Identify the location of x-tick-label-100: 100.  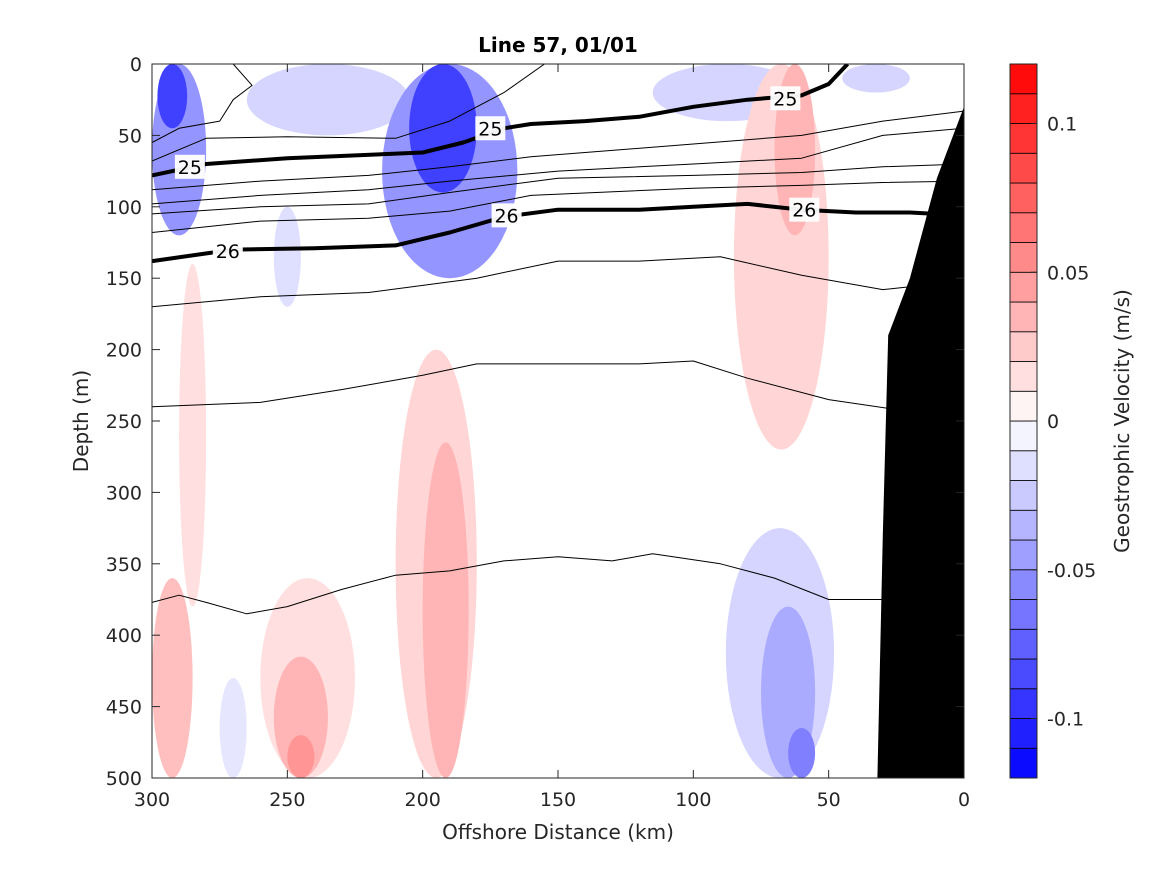
(693, 800).